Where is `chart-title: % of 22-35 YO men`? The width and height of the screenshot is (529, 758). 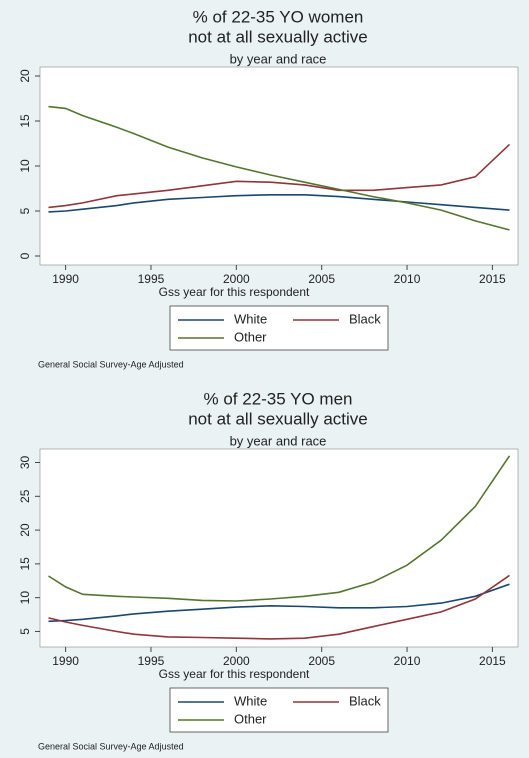
chart-title: % of 22-35 YO men is located at coordinates (278, 398).